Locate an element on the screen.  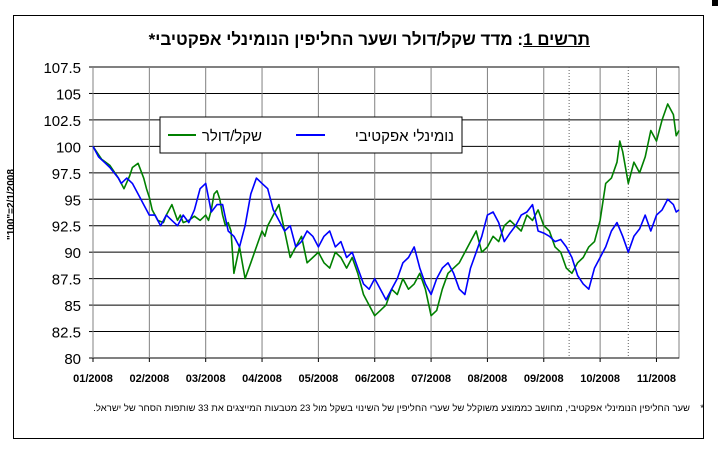
x-tick-label: 07/2008 is located at coordinates (431, 379).